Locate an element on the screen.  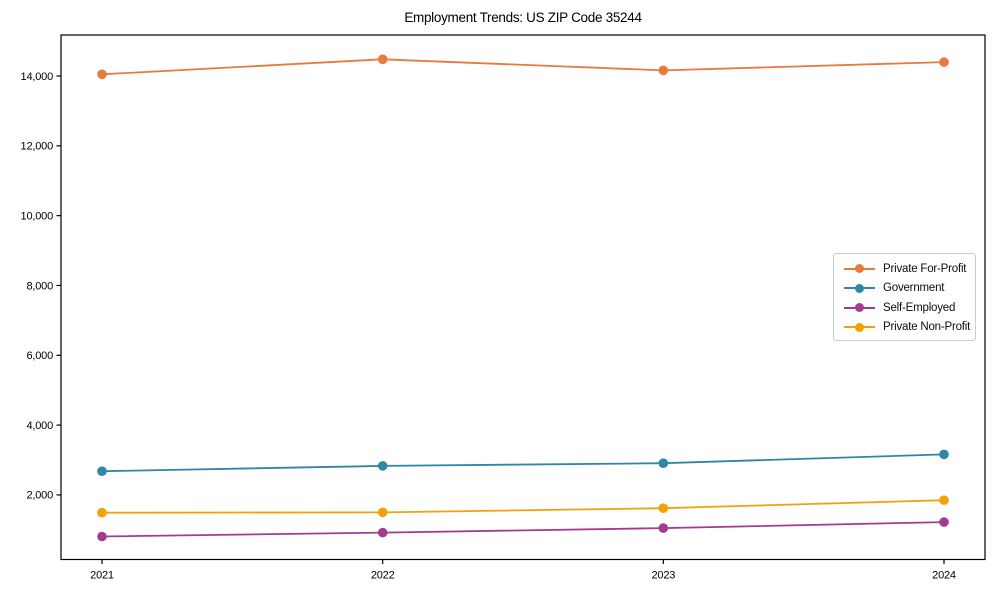
legend-label: Private For-Profit is located at coordinates (925, 268).